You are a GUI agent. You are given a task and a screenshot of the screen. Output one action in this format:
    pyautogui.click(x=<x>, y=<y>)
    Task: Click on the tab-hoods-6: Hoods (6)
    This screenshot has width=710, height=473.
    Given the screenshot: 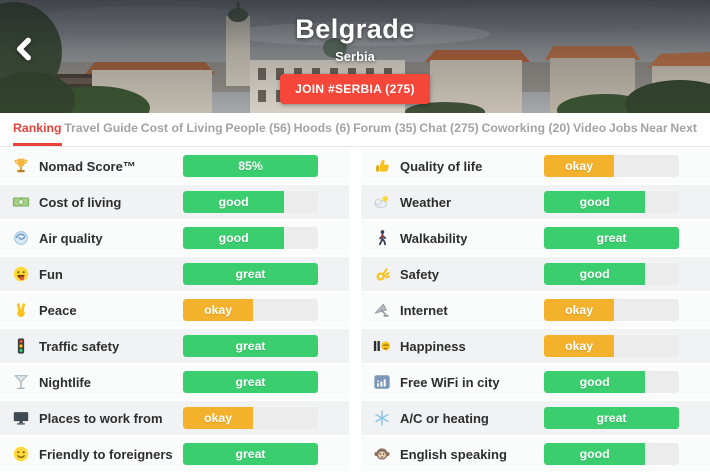 What is the action you would take?
    pyautogui.click(x=322, y=128)
    